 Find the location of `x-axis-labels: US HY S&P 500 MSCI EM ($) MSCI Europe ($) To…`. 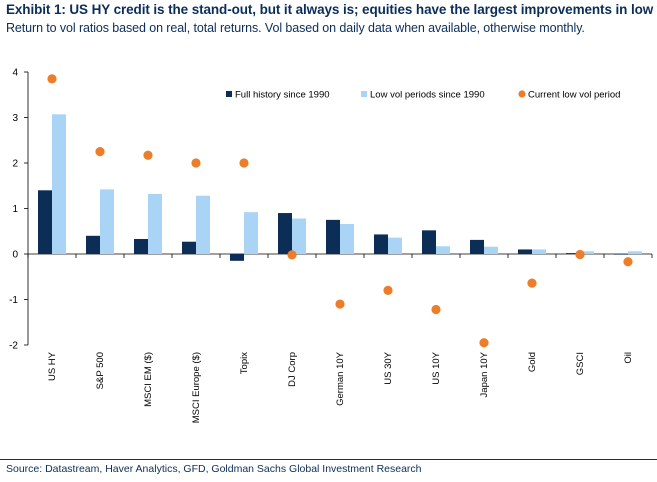

x-axis-labels: US HY S&P 500 MSCI EM ($) MSCI Europe ($) To… is located at coordinates (340, 387).